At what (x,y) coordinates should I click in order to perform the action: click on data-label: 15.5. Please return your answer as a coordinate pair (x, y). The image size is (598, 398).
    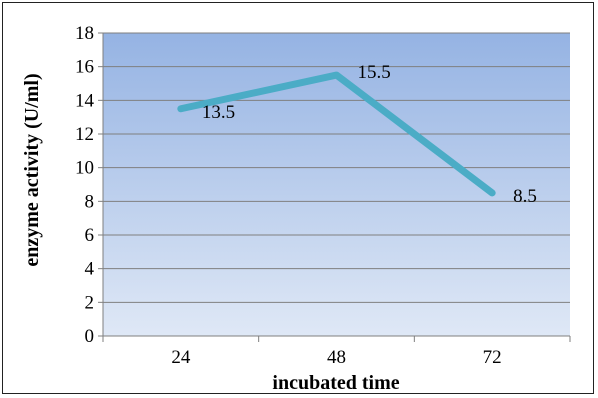
    Looking at the image, I should click on (374, 72).